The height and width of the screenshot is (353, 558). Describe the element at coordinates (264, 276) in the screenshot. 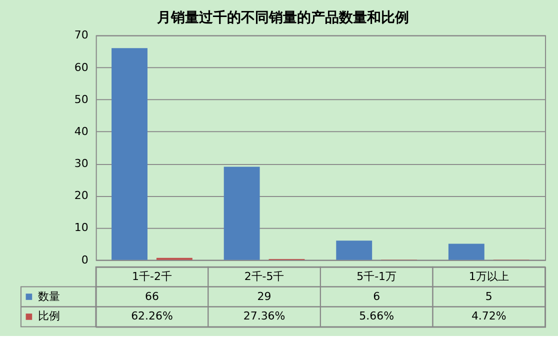

I see `x-tick-label: 2千-5千` at that location.